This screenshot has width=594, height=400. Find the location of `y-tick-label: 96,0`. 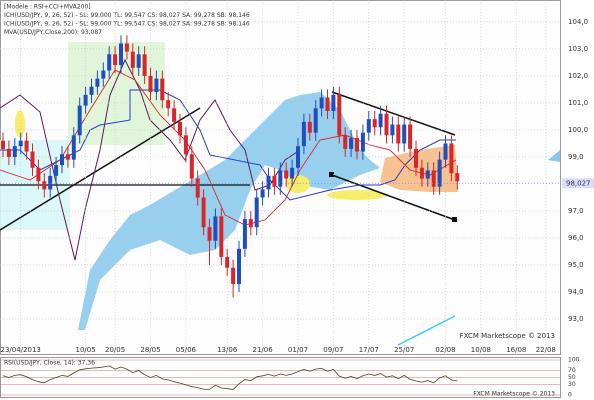

y-tick-label: 96,0 is located at coordinates (576, 238).